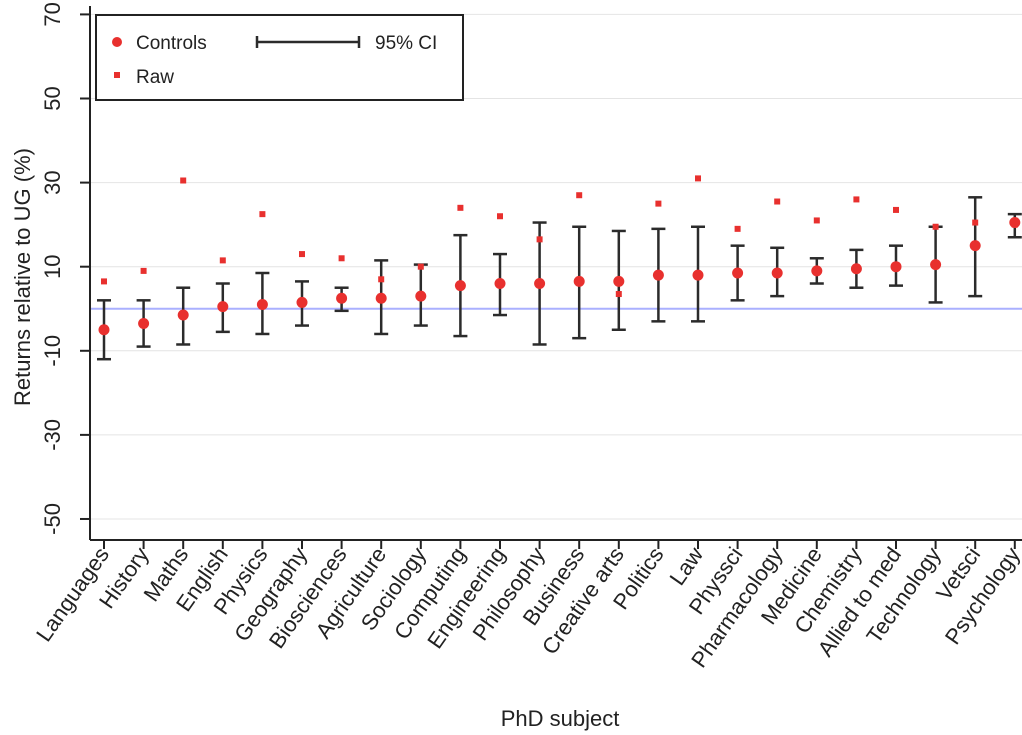 This screenshot has height=735, width=1022. I want to click on legend: Controls 95% CI Raw, so click(279, 57).